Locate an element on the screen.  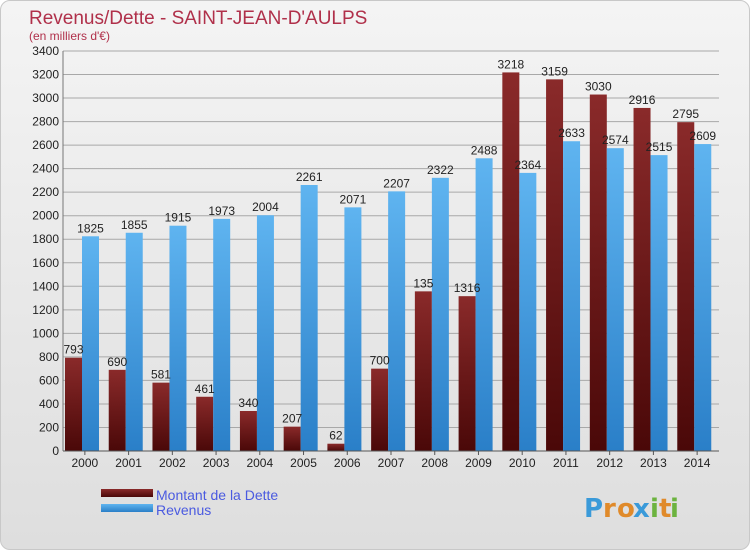
legend: Montant de la Dette Revenus is located at coordinates (189, 502).